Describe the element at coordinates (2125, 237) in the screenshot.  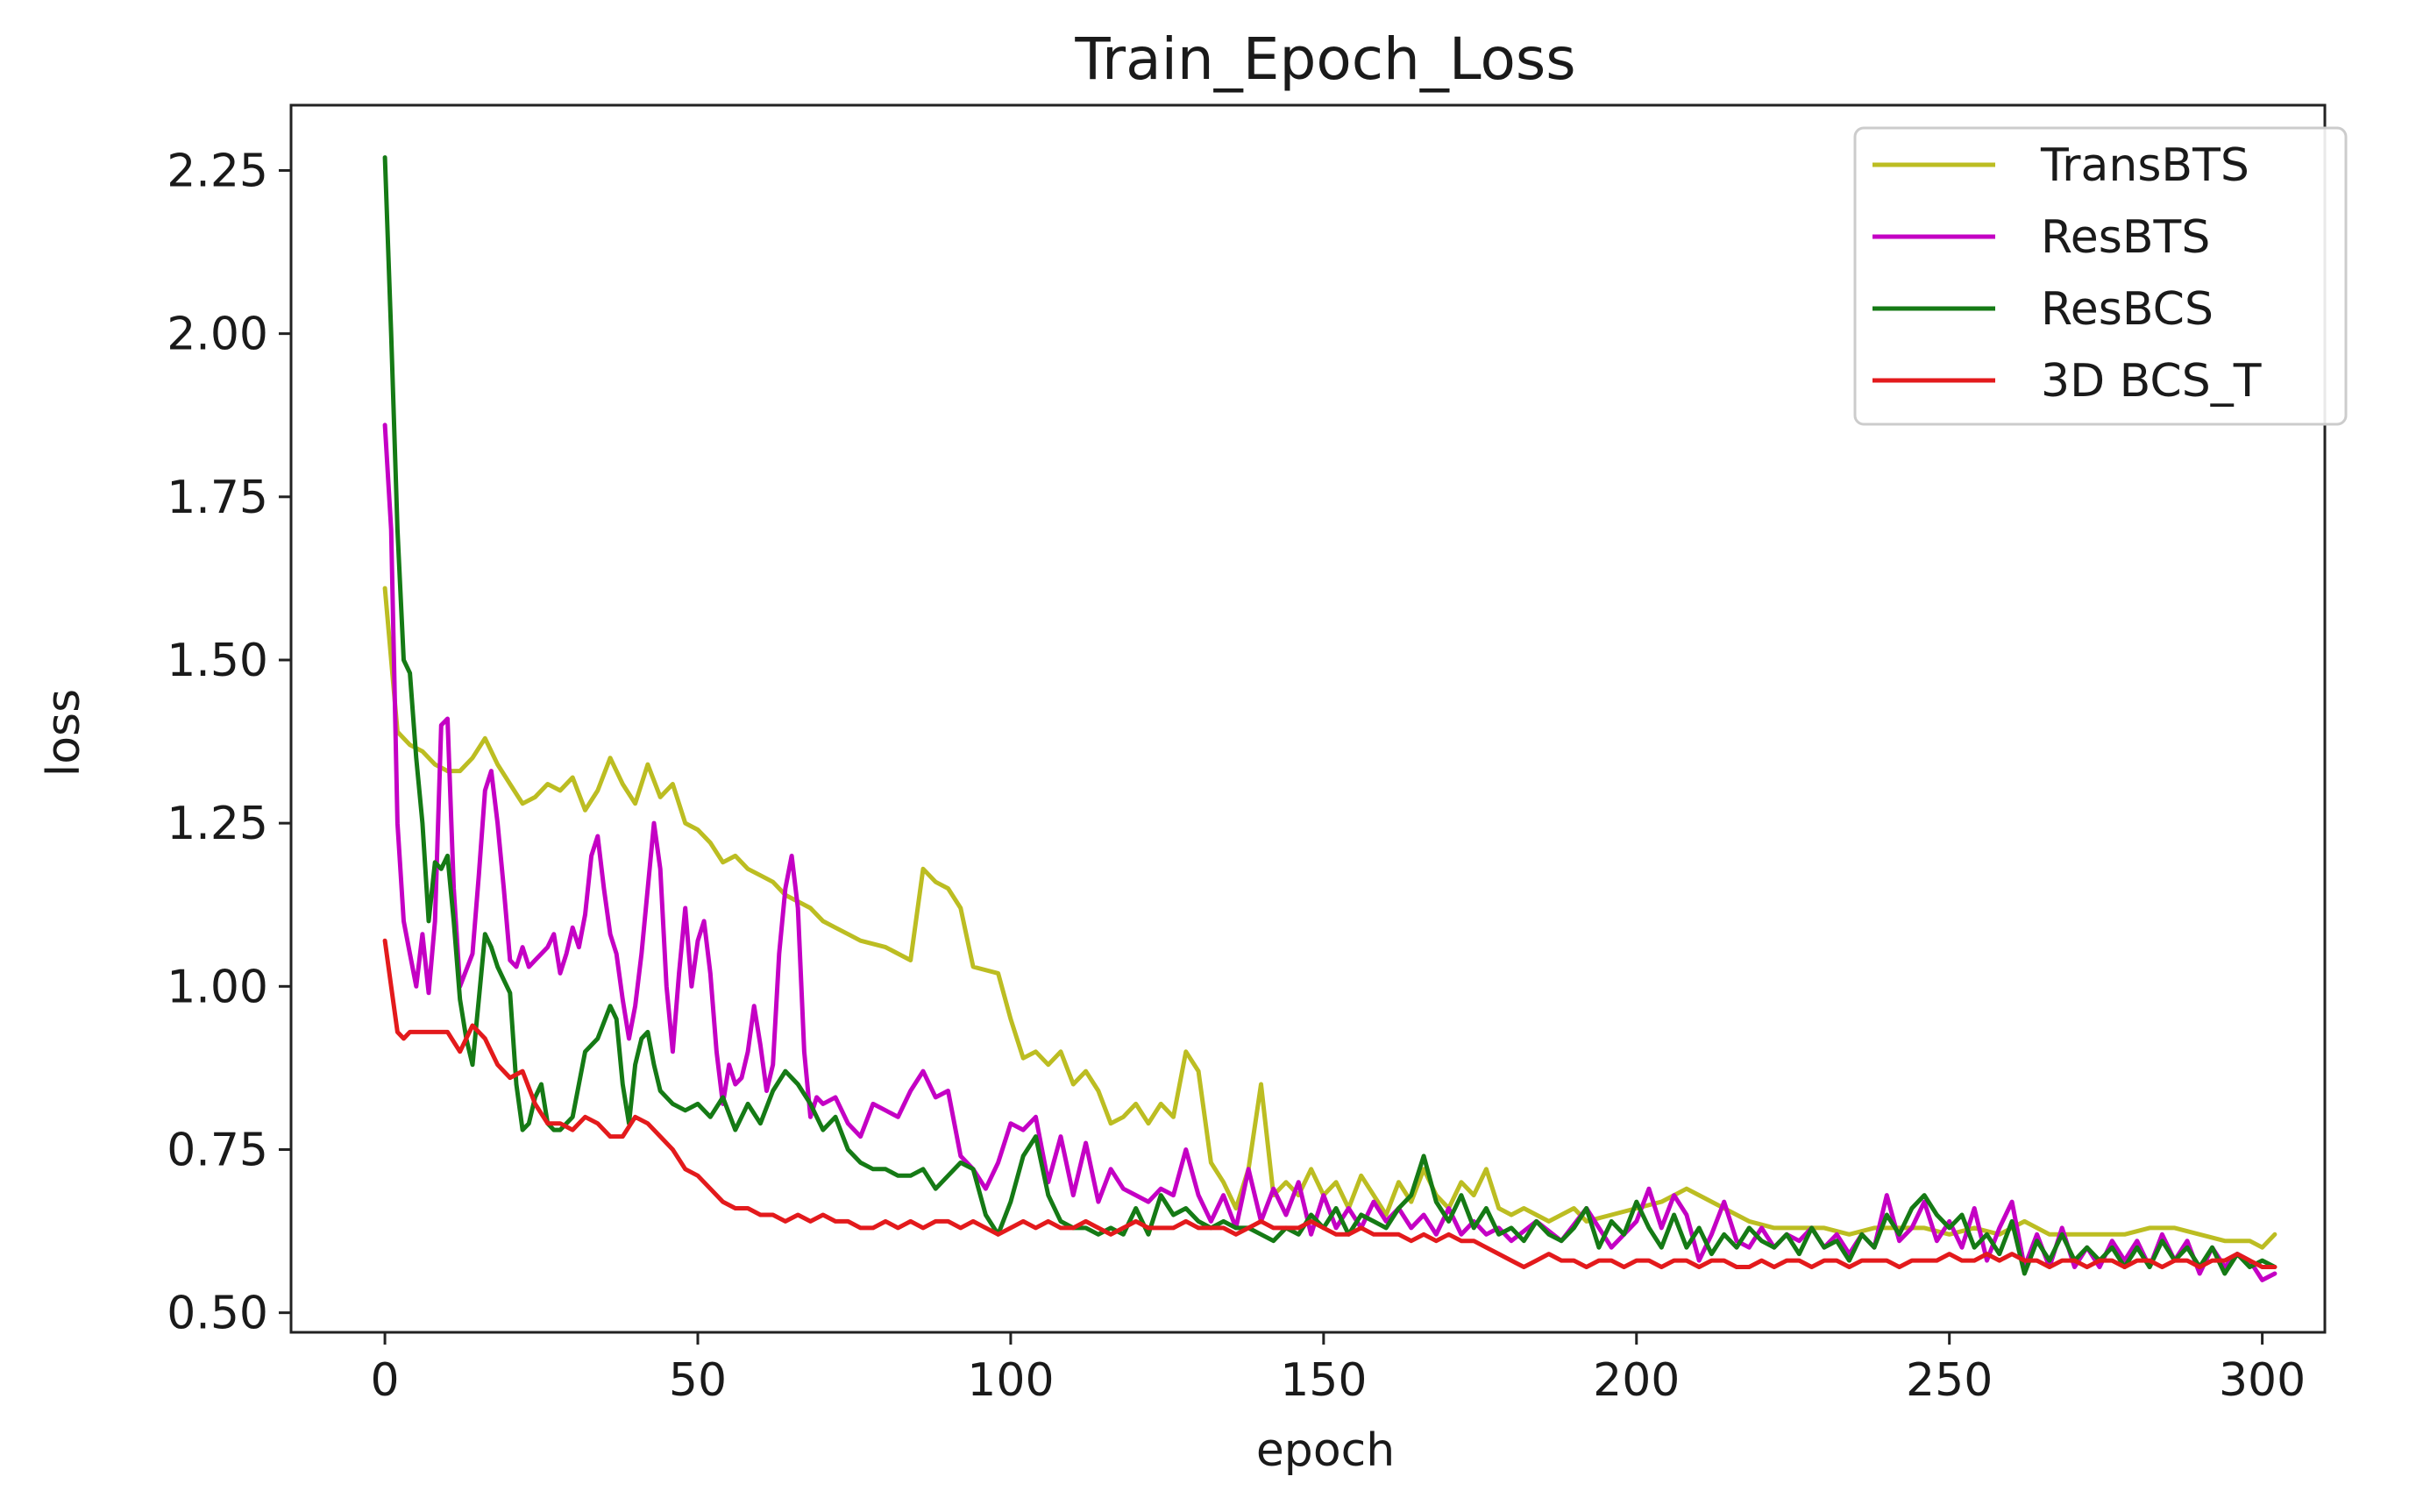
I see `legend-label: ResBTS` at that location.